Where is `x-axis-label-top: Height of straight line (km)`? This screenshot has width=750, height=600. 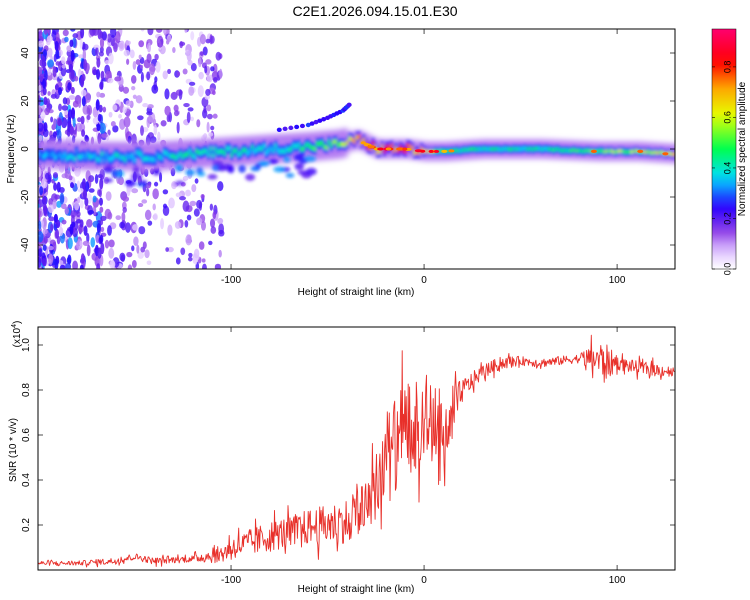 x-axis-label-top: Height of straight line (km) is located at coordinates (356, 292).